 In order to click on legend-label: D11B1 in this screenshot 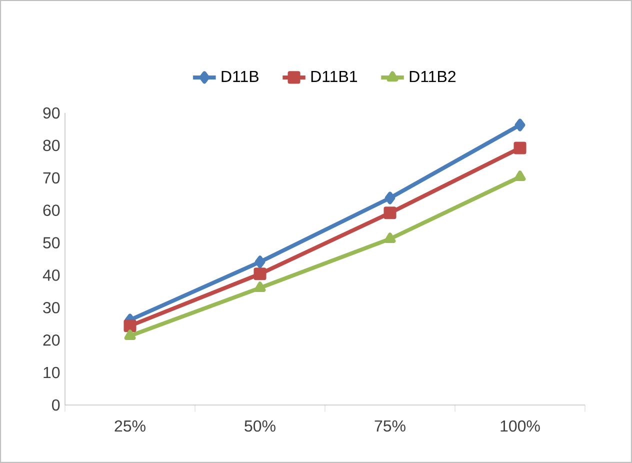, I will do `click(334, 76)`.